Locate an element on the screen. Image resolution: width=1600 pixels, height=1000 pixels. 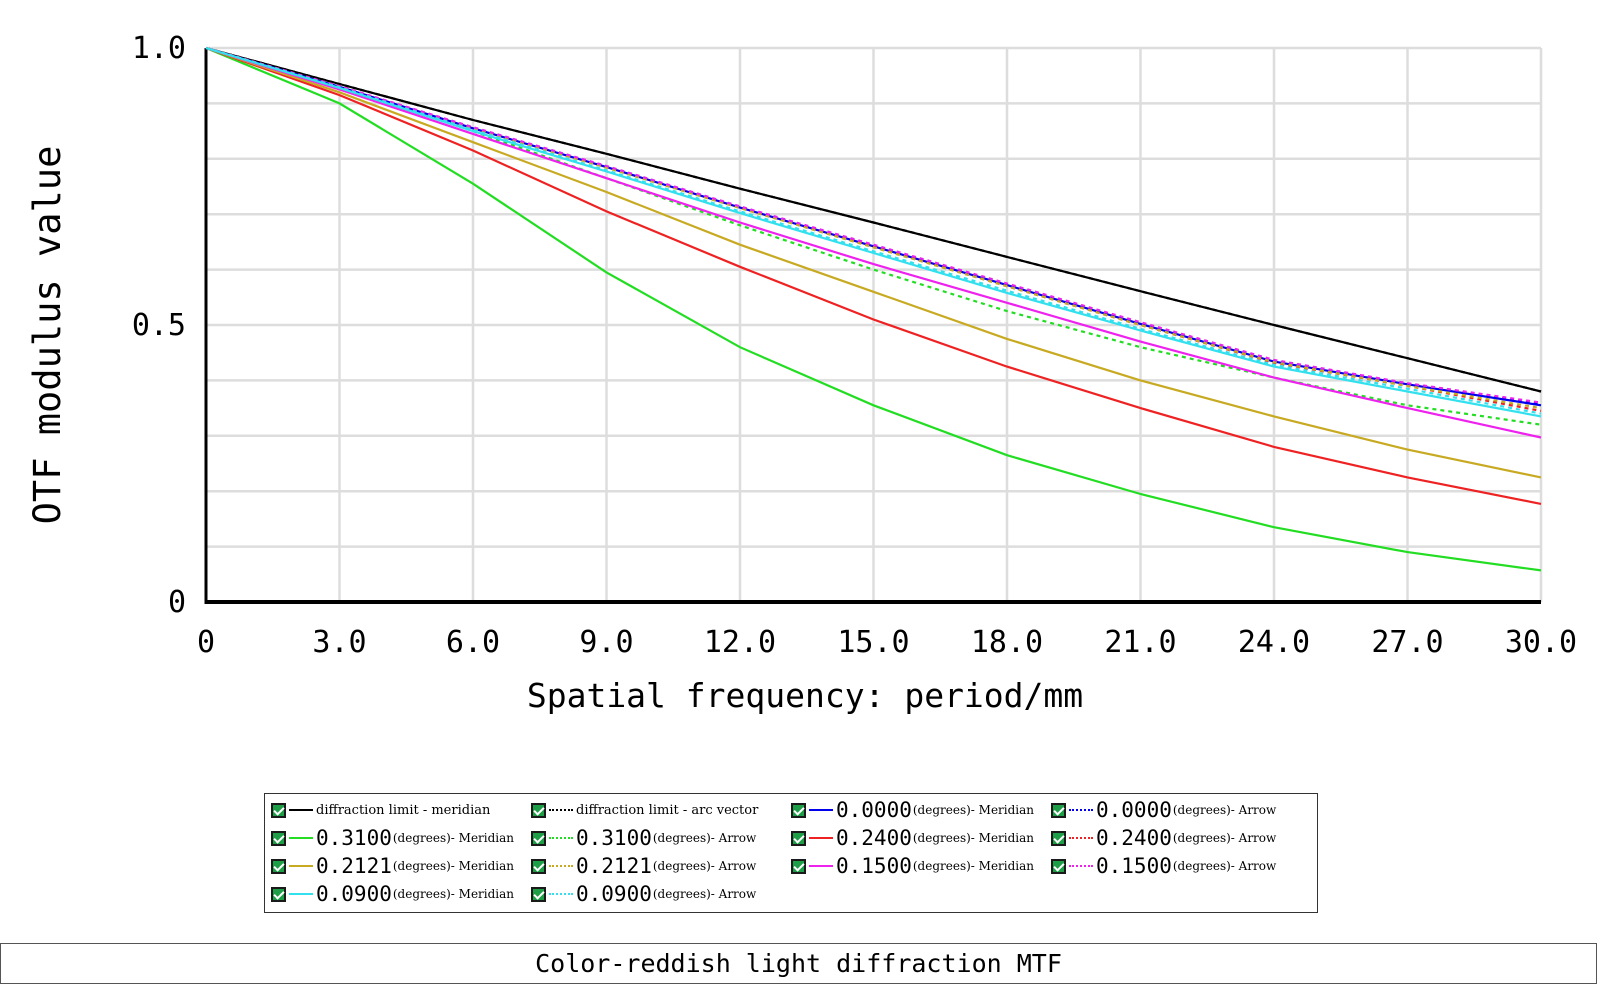
x-tick-label: 12.0 is located at coordinates (740, 642).